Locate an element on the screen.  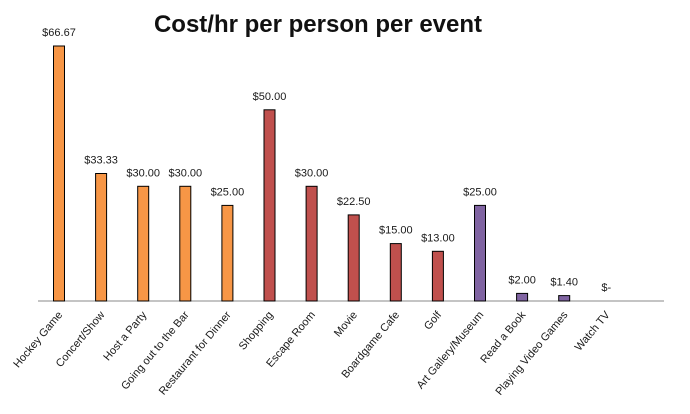
data-label-shopping: $50.00 is located at coordinates (270, 97).